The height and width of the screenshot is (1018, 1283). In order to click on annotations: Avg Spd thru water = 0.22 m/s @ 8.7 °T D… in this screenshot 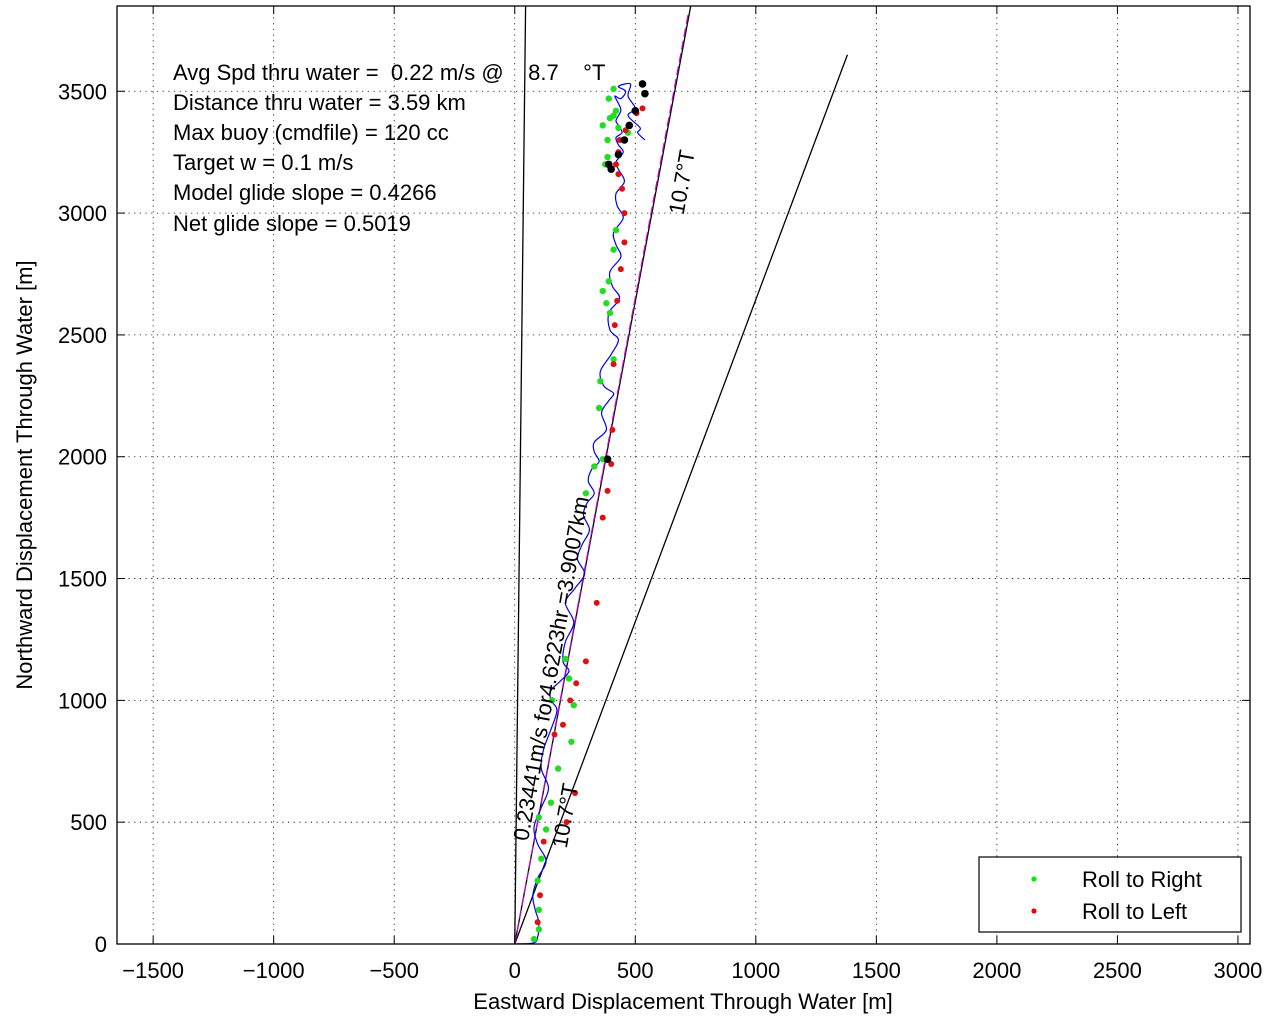, I will do `click(389, 148)`.